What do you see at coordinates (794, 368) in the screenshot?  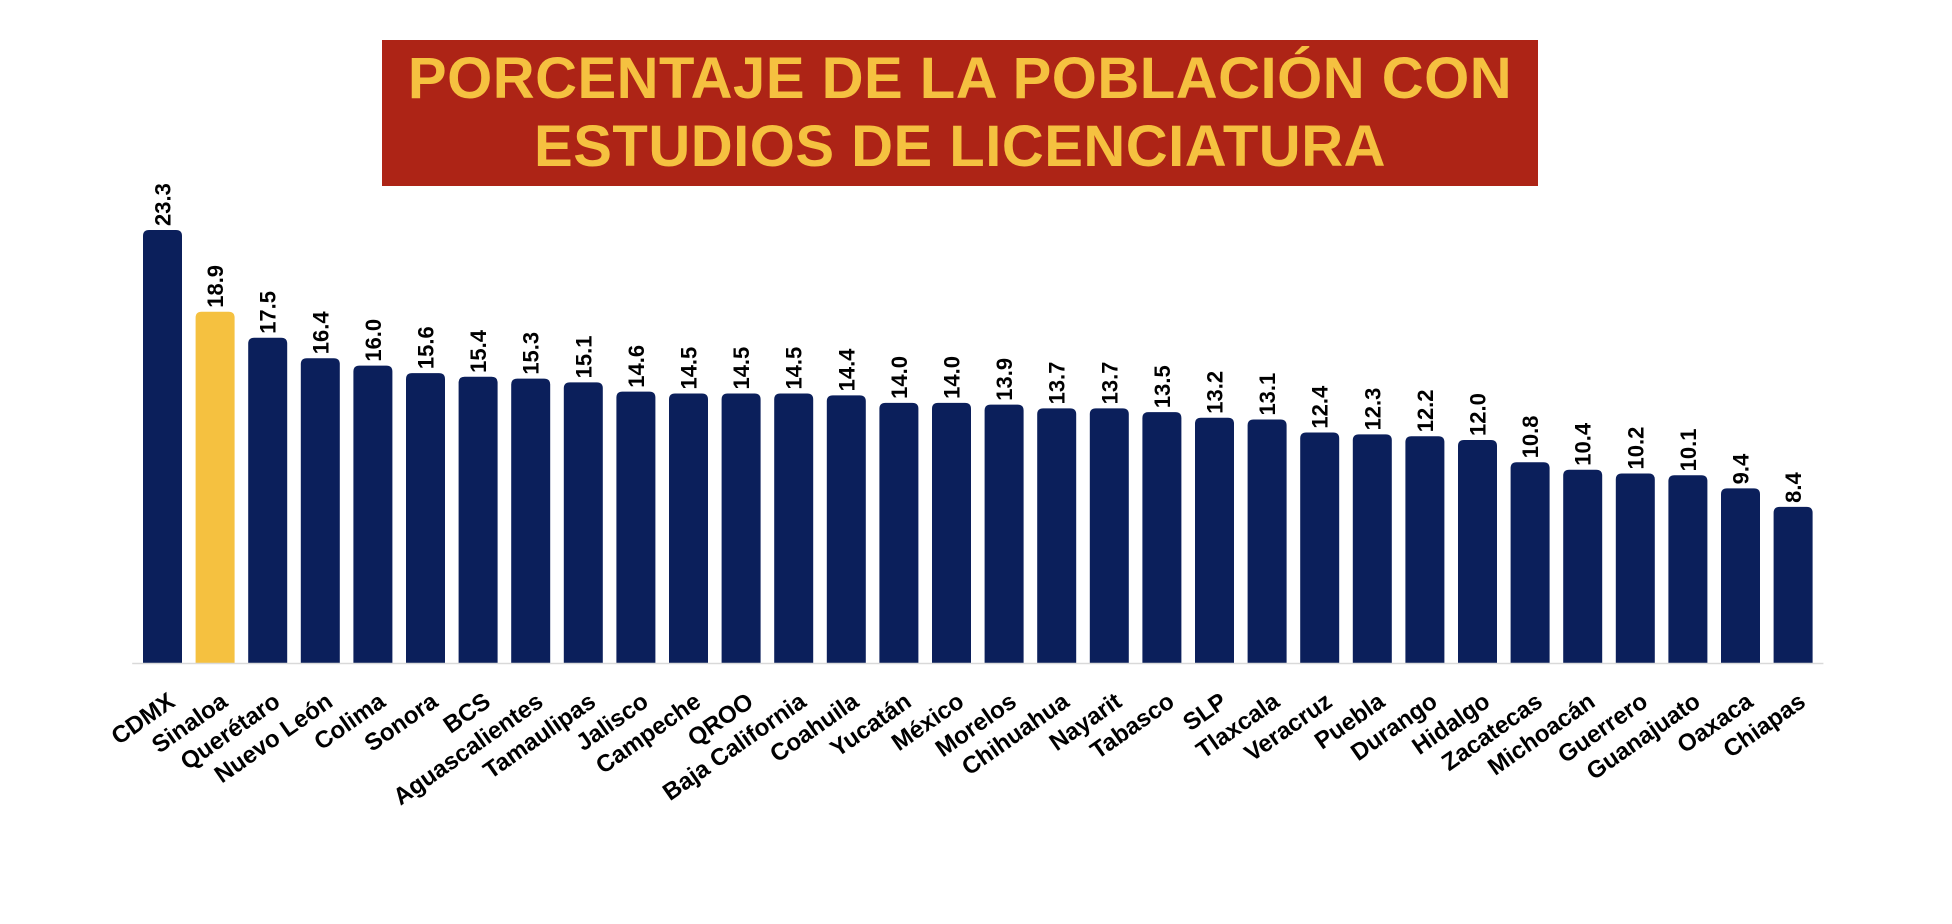 I see `value-label-baja-california: 14.5` at bounding box center [794, 368].